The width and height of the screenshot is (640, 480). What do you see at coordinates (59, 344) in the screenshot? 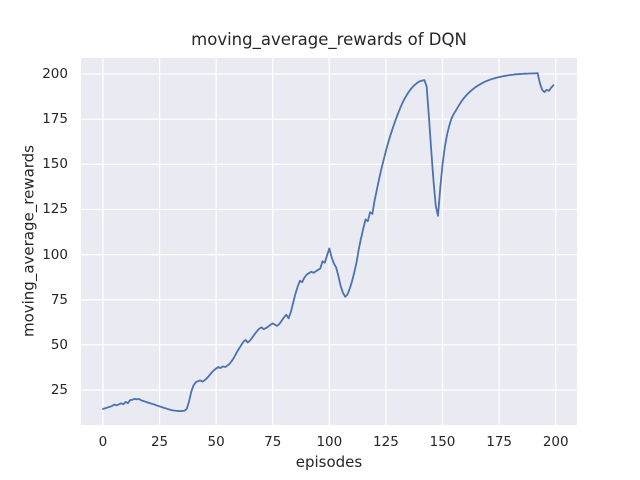
I see `y-tick-label: 50` at bounding box center [59, 344].